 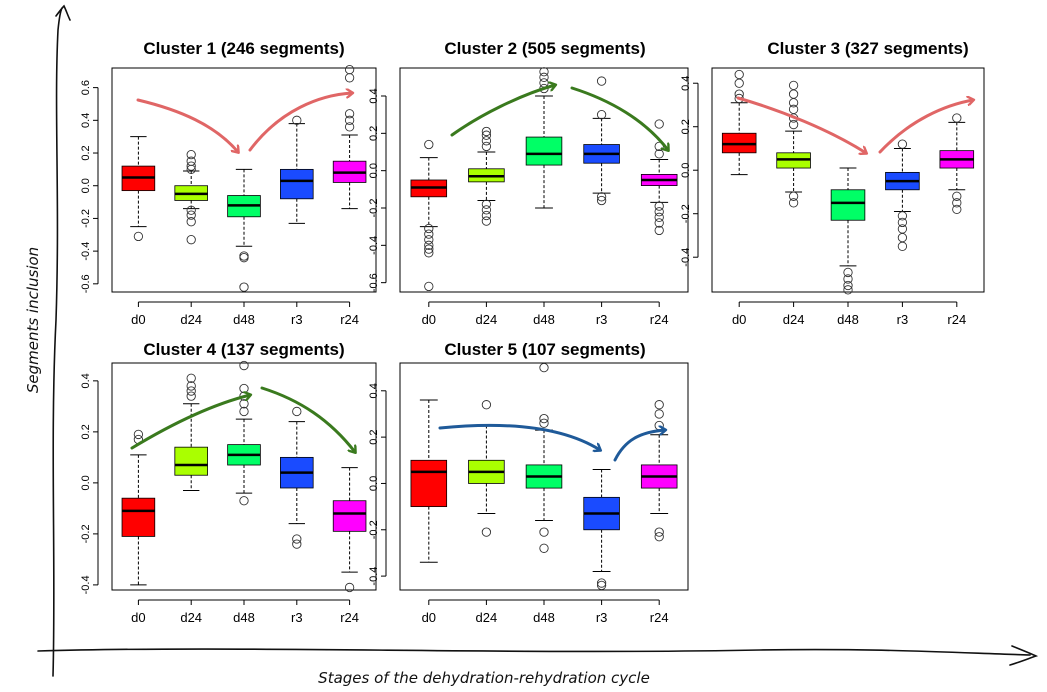 What do you see at coordinates (794, 319) in the screenshot?
I see `x-tick-label: d24` at bounding box center [794, 319].